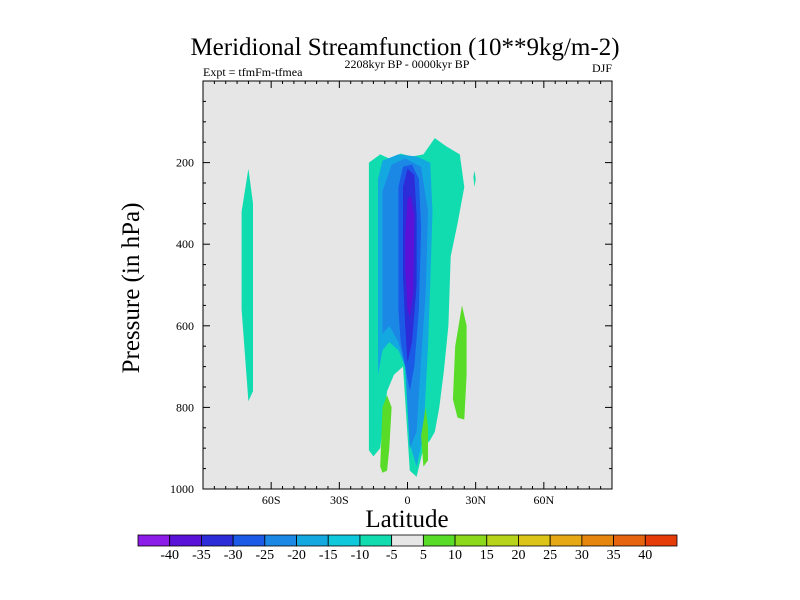  I want to click on experiment-label: Expt = tfmFm-tfmea, so click(253, 72).